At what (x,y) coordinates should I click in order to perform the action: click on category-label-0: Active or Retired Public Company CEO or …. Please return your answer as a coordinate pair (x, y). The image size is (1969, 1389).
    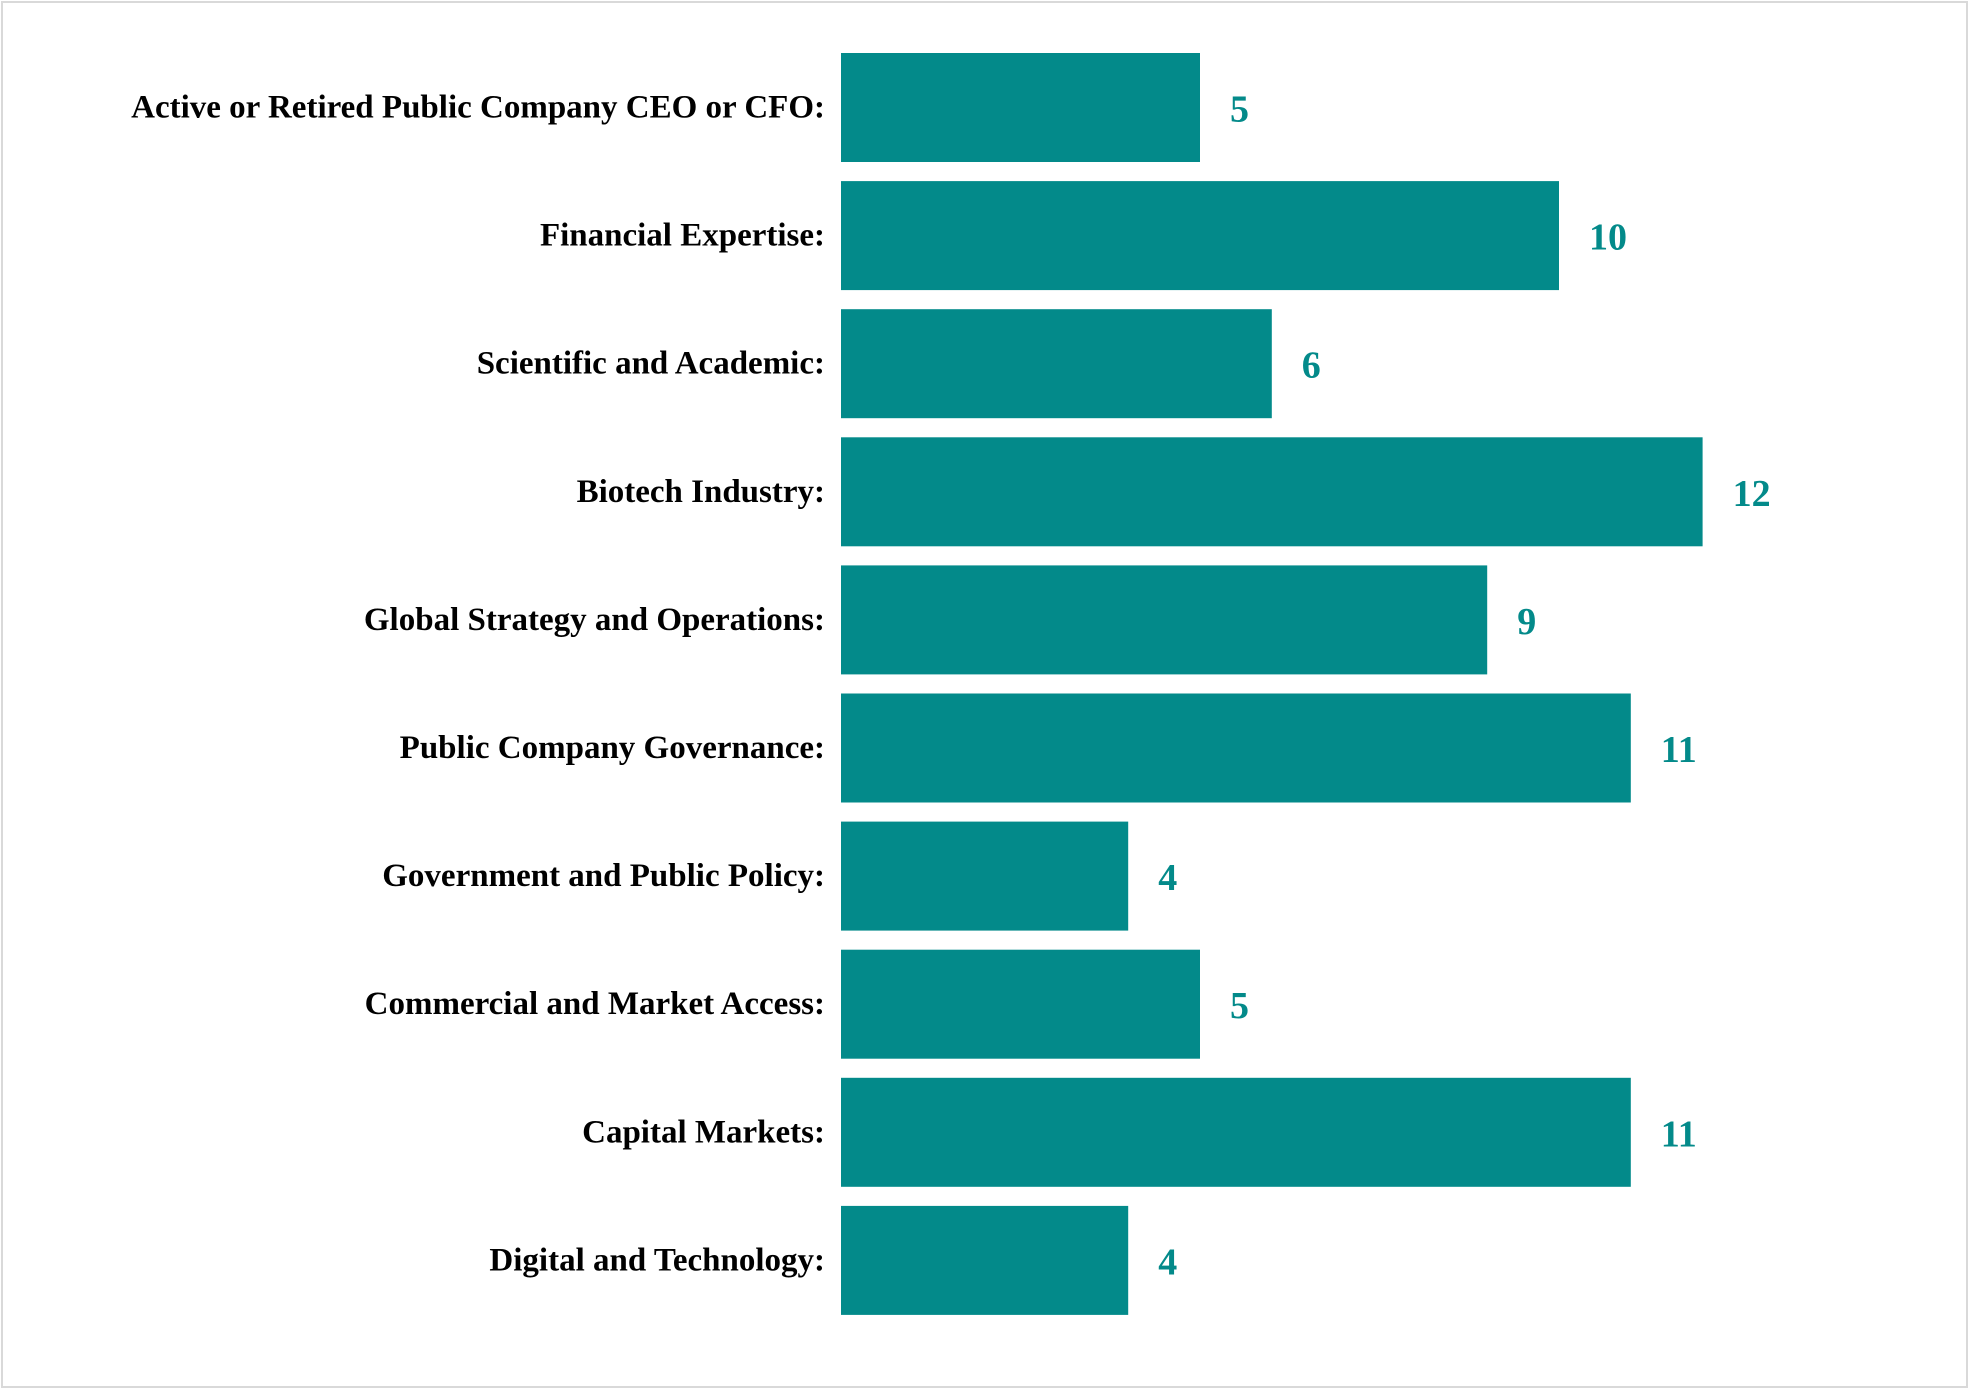
    Looking at the image, I should click on (478, 108).